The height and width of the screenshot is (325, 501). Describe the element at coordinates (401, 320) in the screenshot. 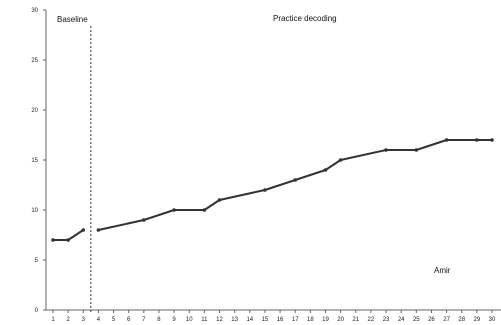

I see `x-tick-label: 24` at that location.